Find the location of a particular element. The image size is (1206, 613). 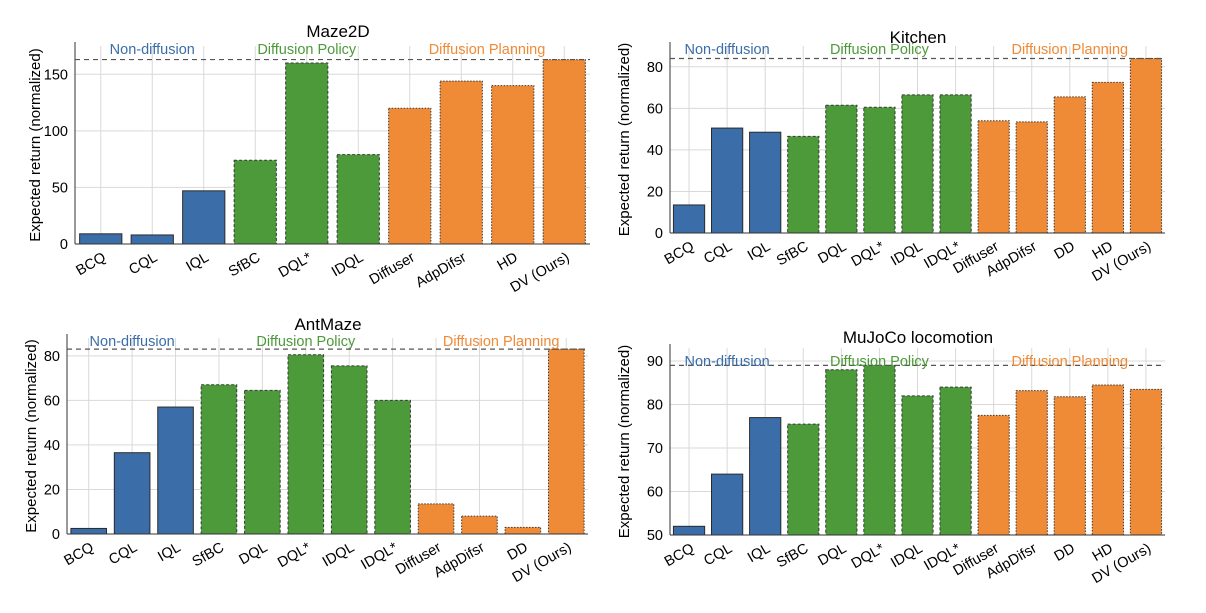

x-tick-label: DV (Ours) is located at coordinates (540, 273).